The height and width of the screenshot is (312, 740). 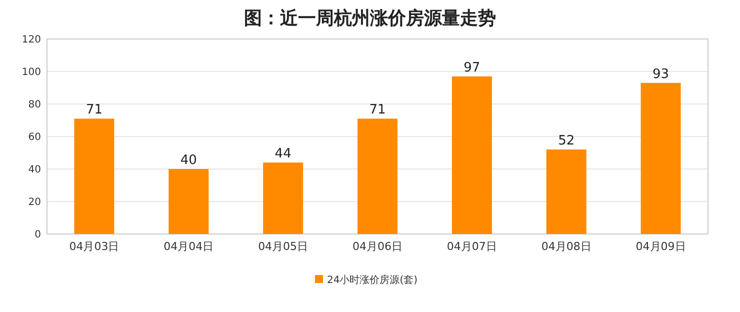 I want to click on legend: 24小时涨价房源(套), so click(x=366, y=280).